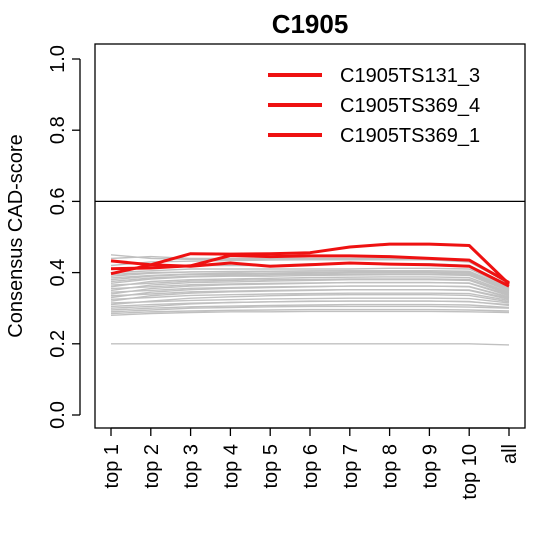  Describe the element at coordinates (58, 415) in the screenshot. I see `y-tick-label: 0.0` at that location.